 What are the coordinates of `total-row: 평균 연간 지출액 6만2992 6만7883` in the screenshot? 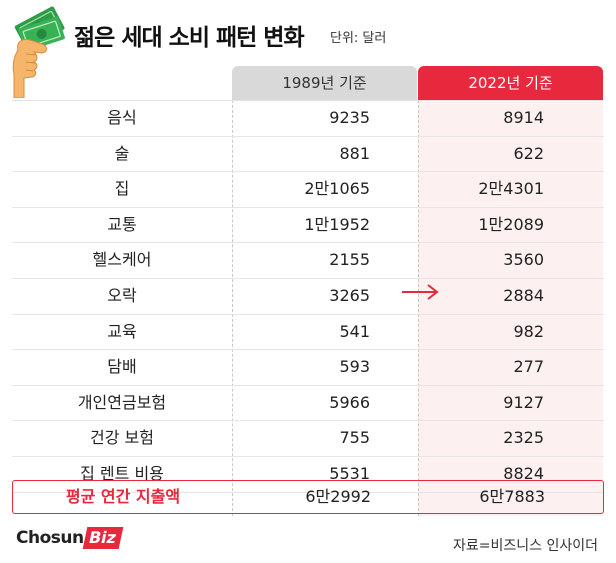 It's located at (308, 497).